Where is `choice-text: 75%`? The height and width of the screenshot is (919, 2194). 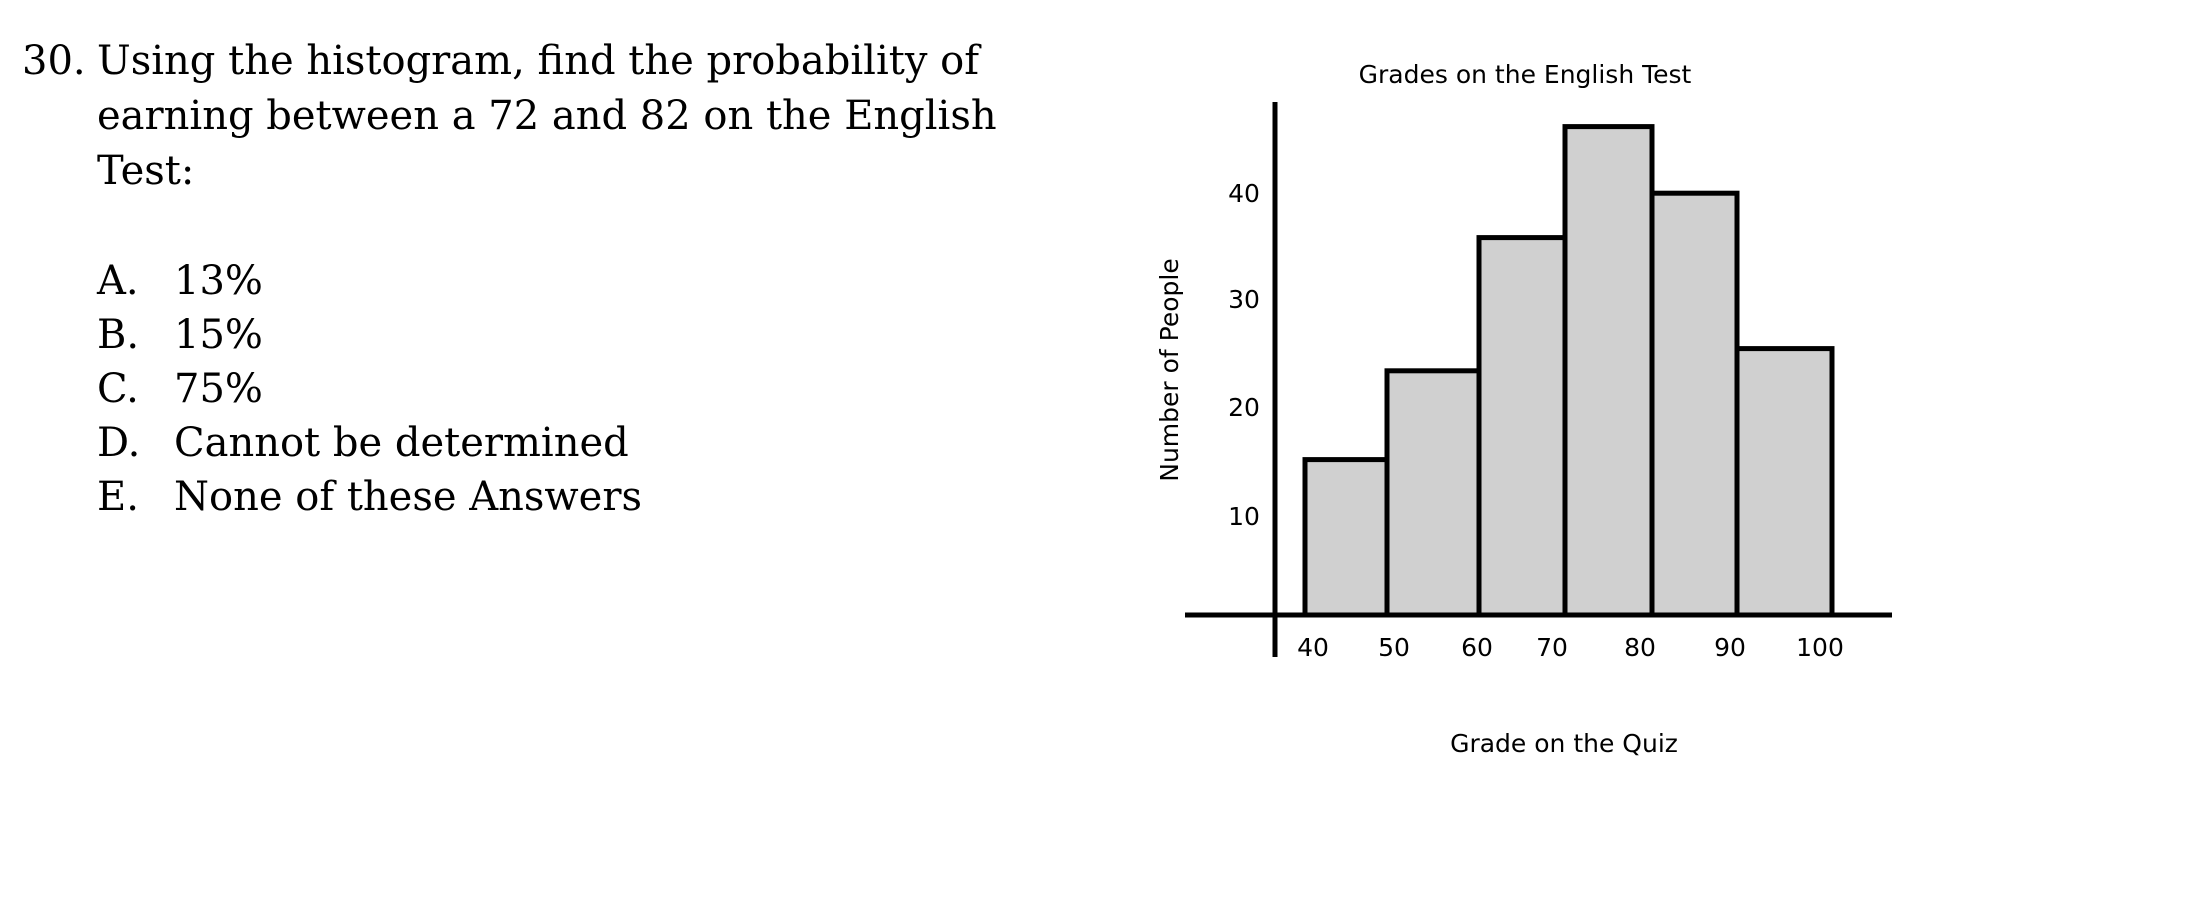 choice-text: 75% is located at coordinates (218, 389).